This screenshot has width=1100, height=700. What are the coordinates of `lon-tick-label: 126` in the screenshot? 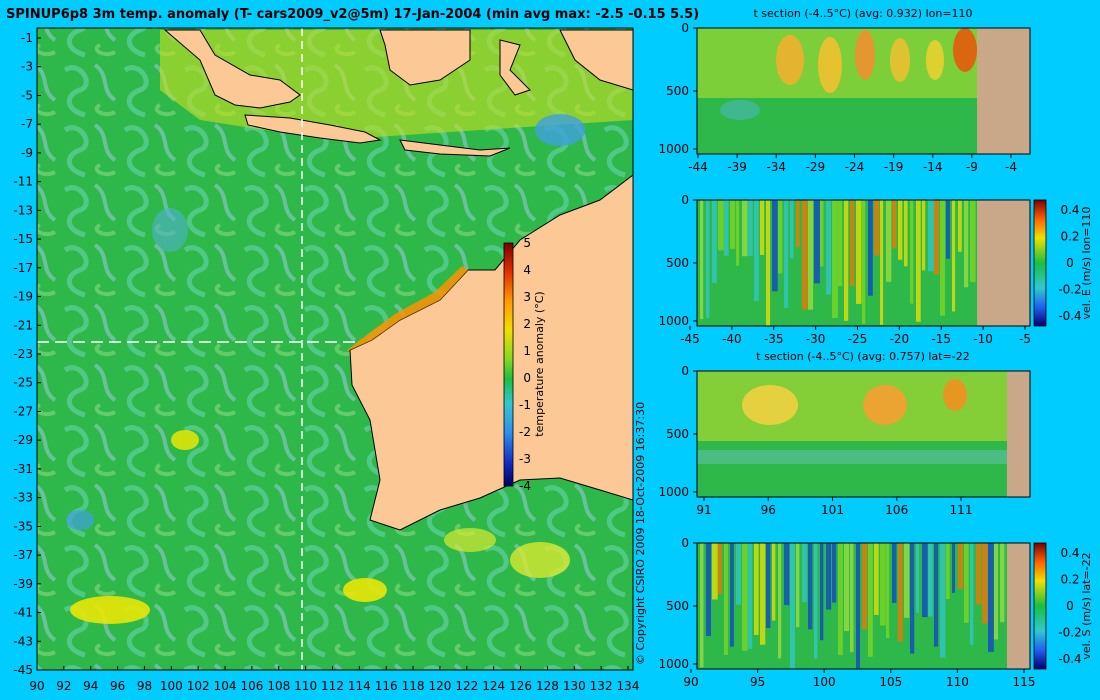 It's located at (520, 686).